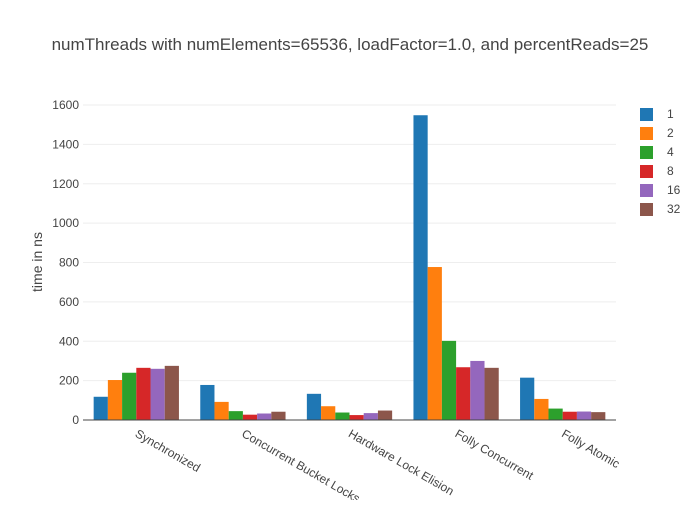 This screenshot has width=700, height=505. Describe the element at coordinates (674, 209) in the screenshot. I see `legend-label: 32` at that location.